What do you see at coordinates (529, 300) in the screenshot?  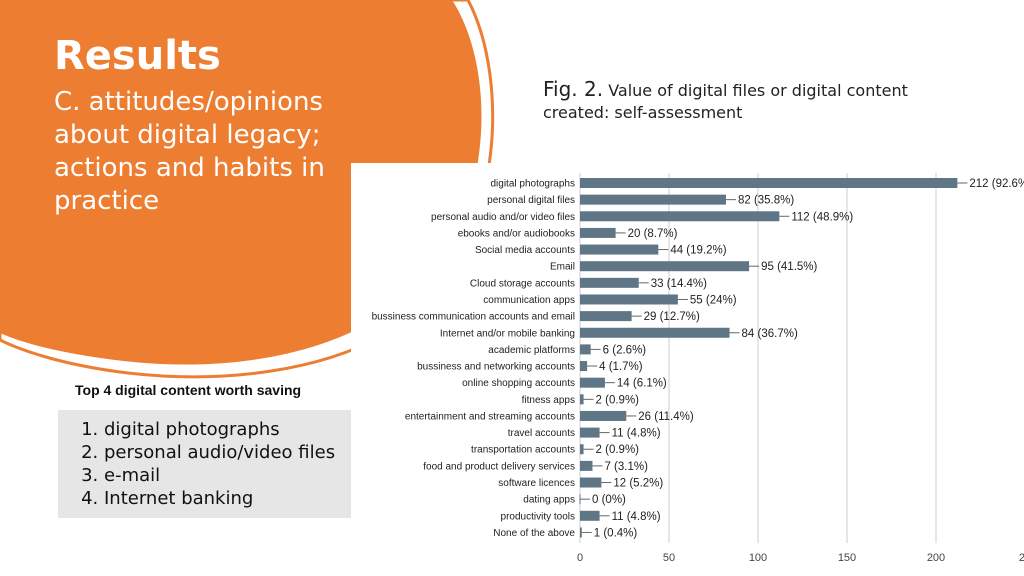 I see `category-label: communication apps` at bounding box center [529, 300].